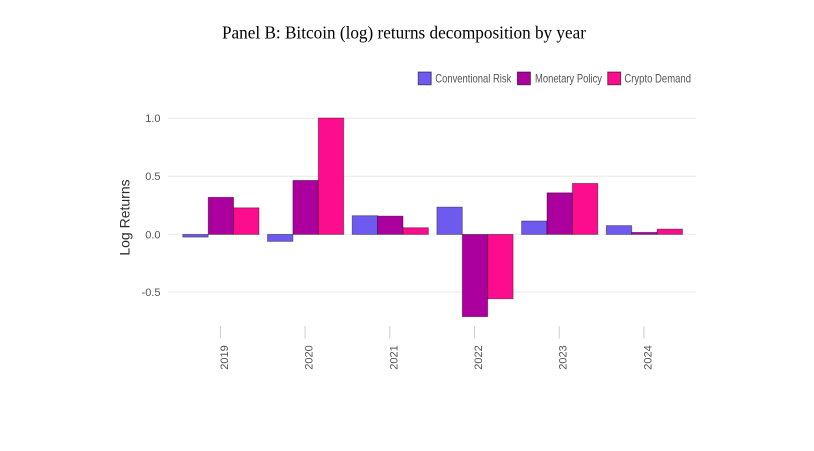  Describe the element at coordinates (152, 235) in the screenshot. I see `svg-text: 0.0` at that location.